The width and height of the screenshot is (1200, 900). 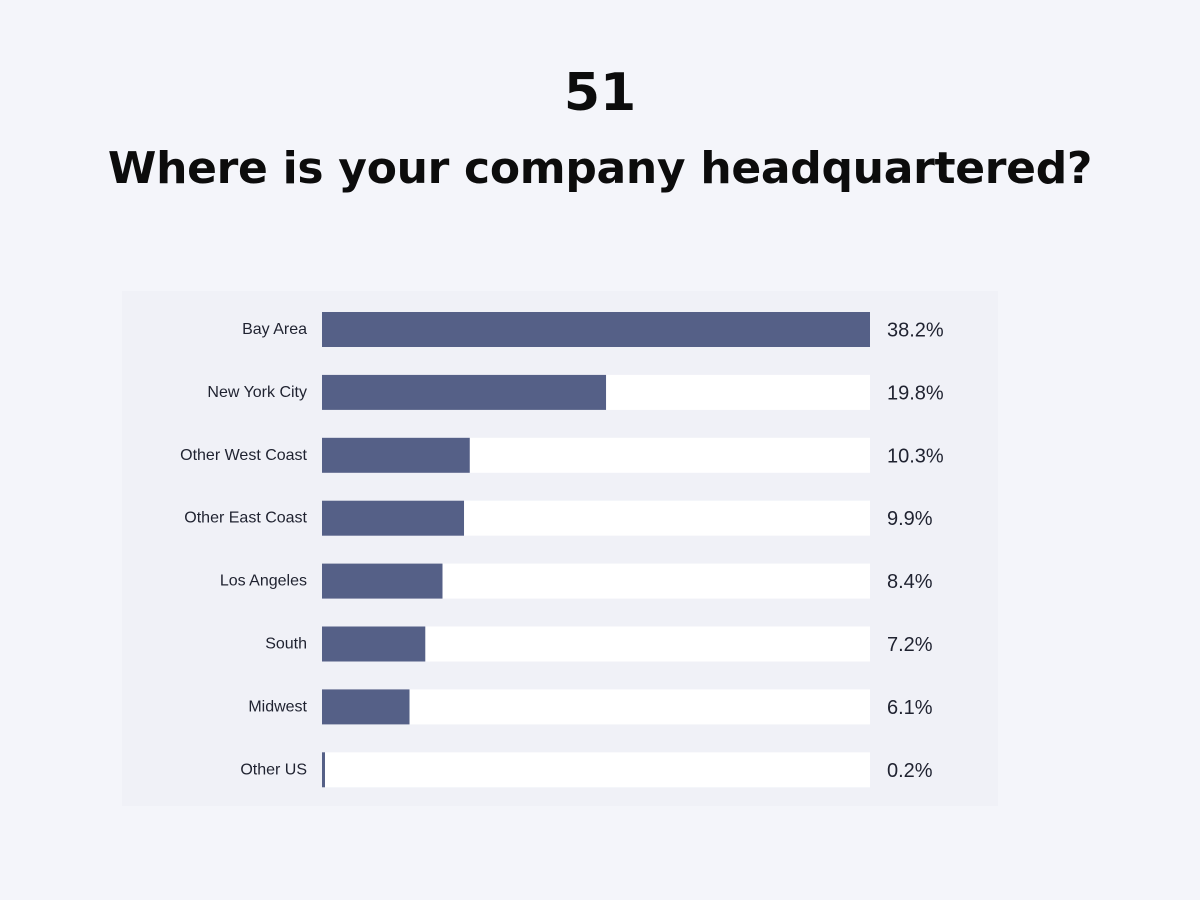 What do you see at coordinates (915, 331) in the screenshot?
I see `value-label: 38.2%` at bounding box center [915, 331].